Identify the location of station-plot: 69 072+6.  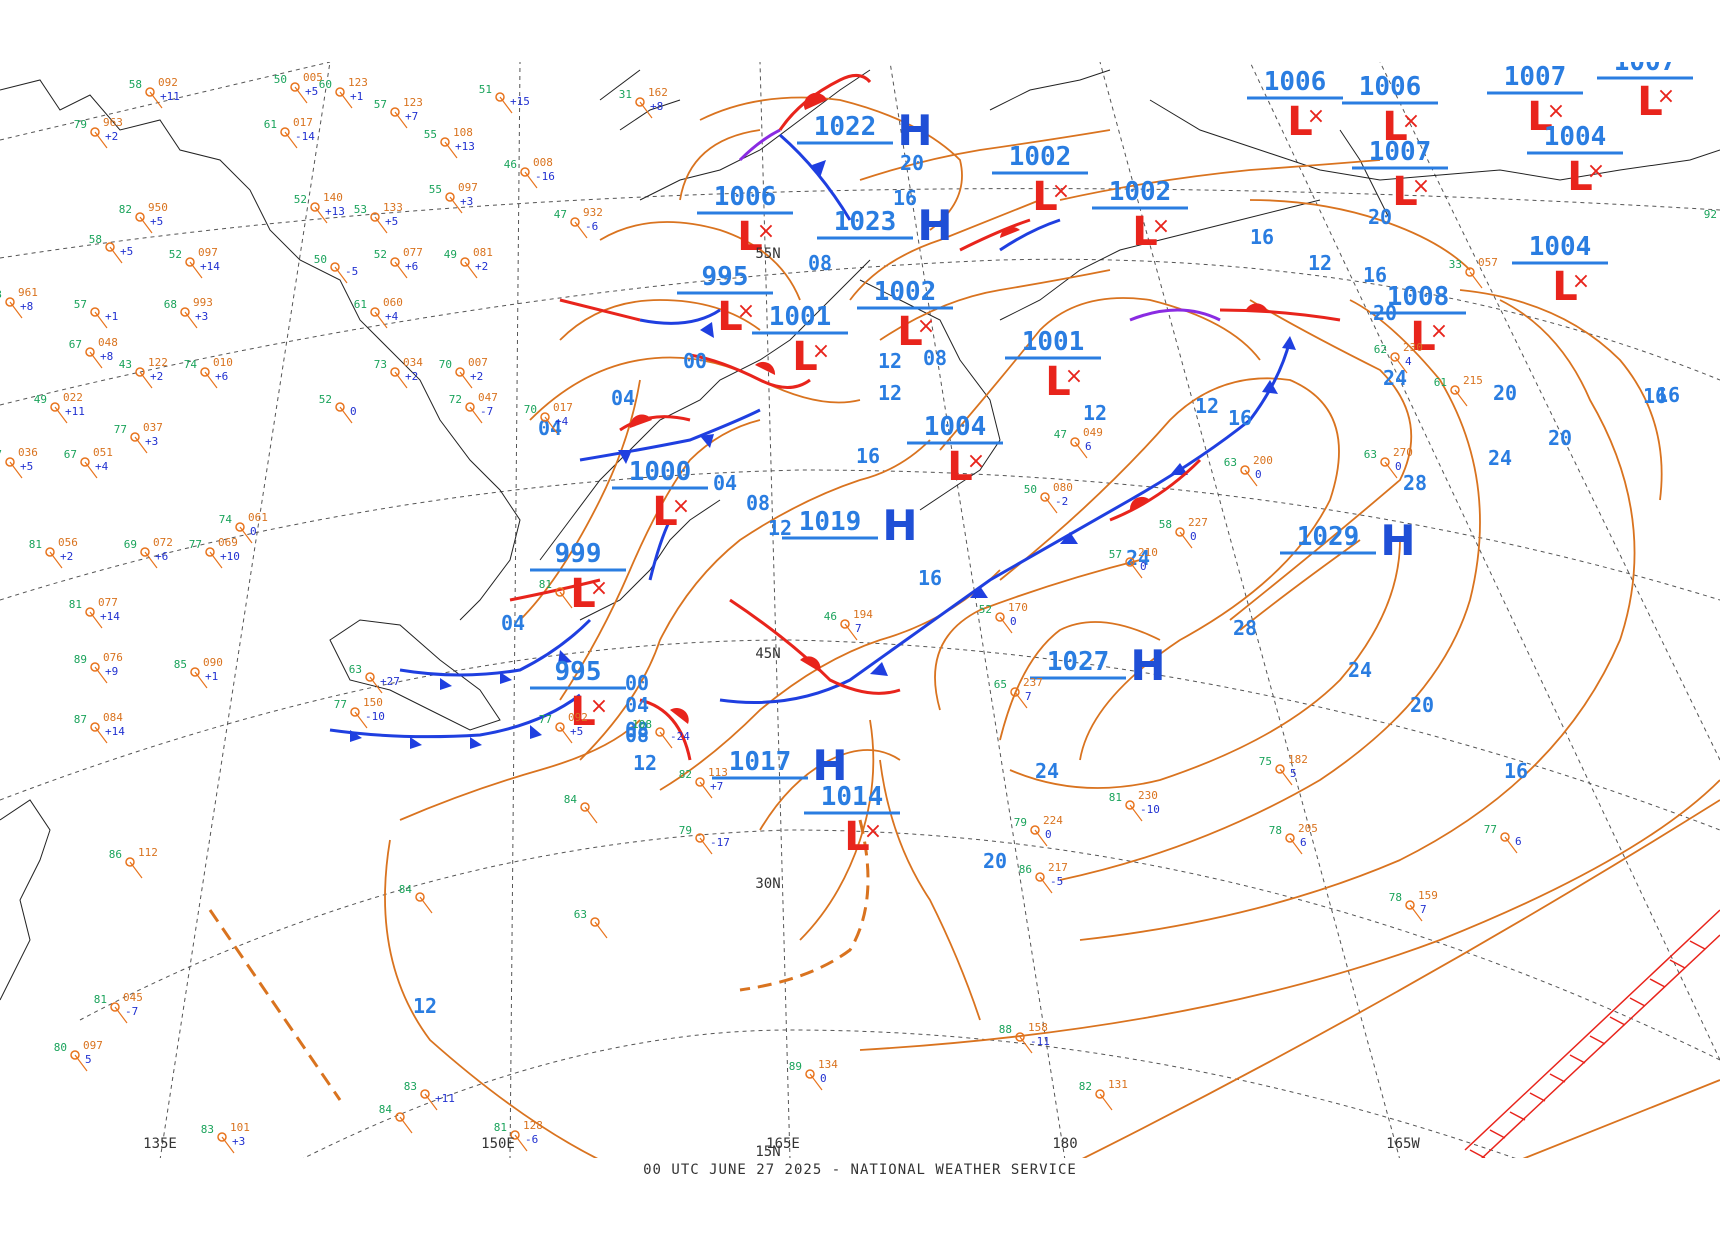
(148, 552).